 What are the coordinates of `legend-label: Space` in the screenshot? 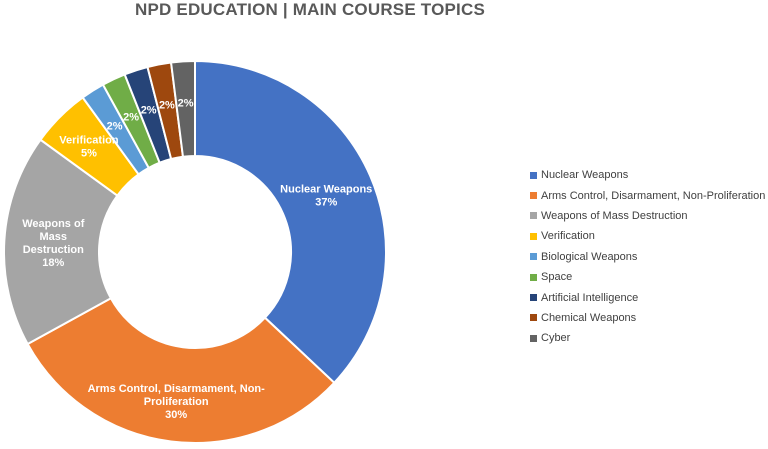 It's located at (557, 277).